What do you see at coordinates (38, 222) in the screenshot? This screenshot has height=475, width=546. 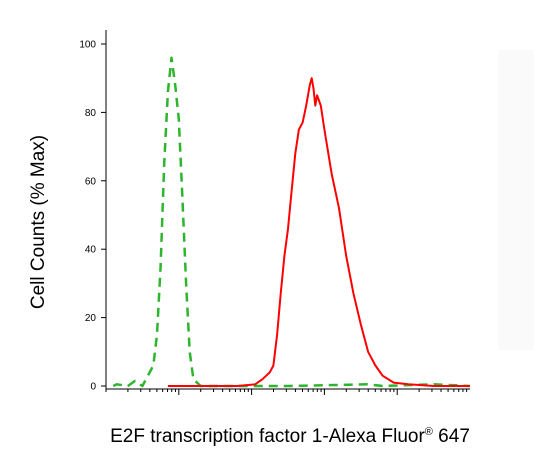 I see `y-axis-title: Cell Counts (% Max)` at bounding box center [38, 222].